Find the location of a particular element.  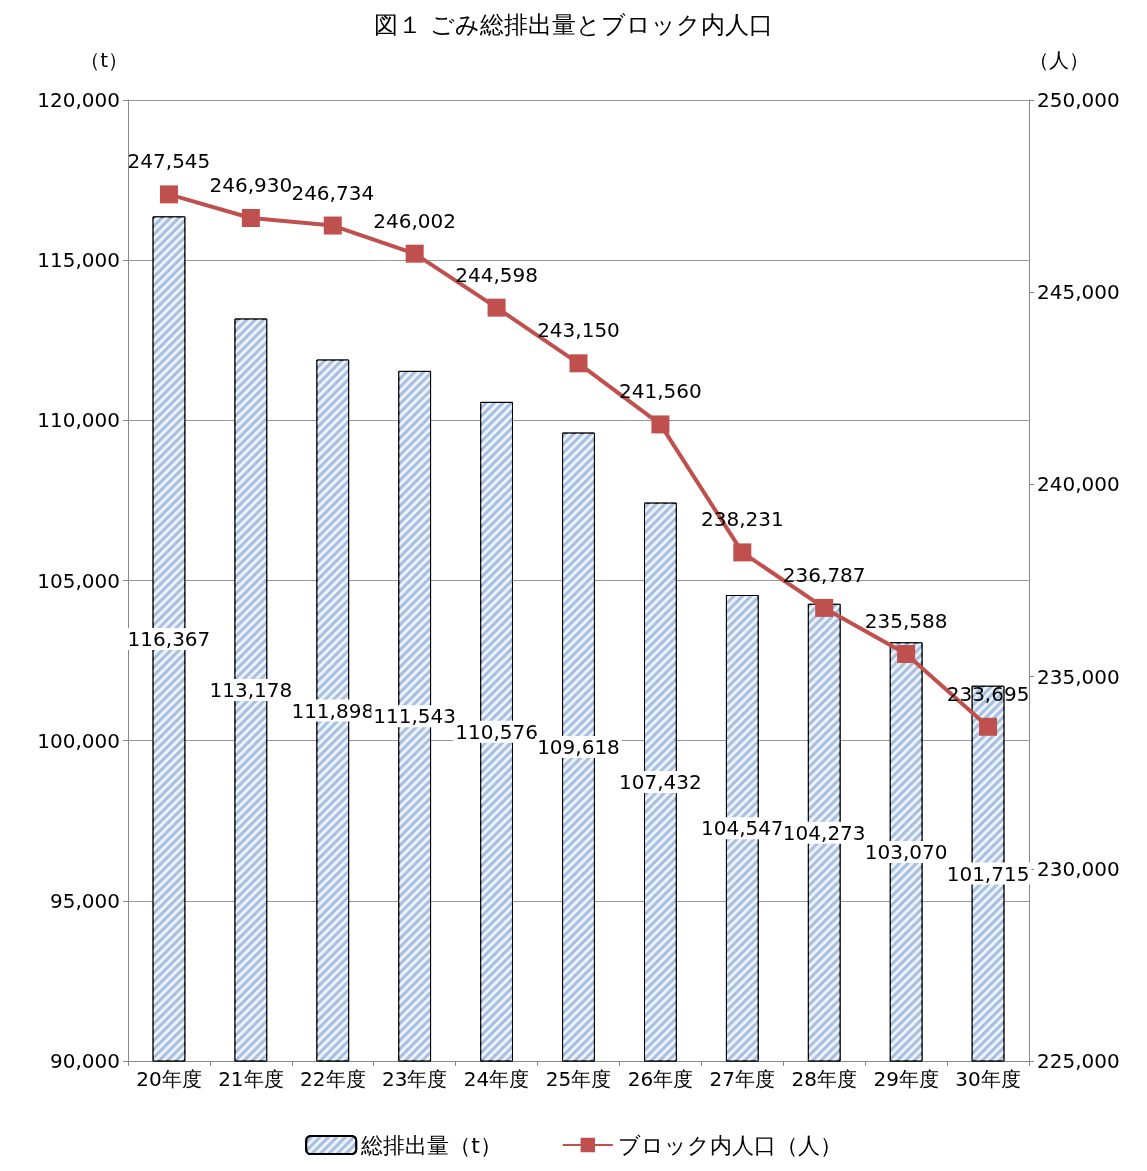

x-tick-label: 28年度 is located at coordinates (824, 1079).